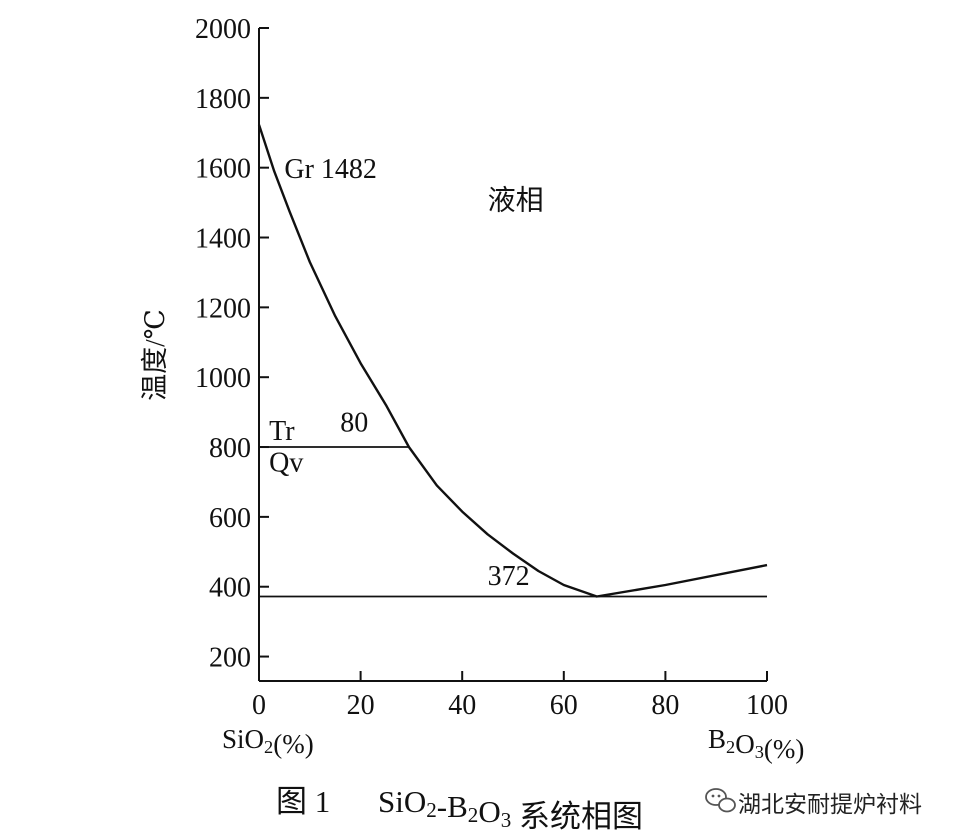 This screenshot has width=958, height=839. What do you see at coordinates (259, 705) in the screenshot?
I see `x-tick-label: 0` at bounding box center [259, 705].